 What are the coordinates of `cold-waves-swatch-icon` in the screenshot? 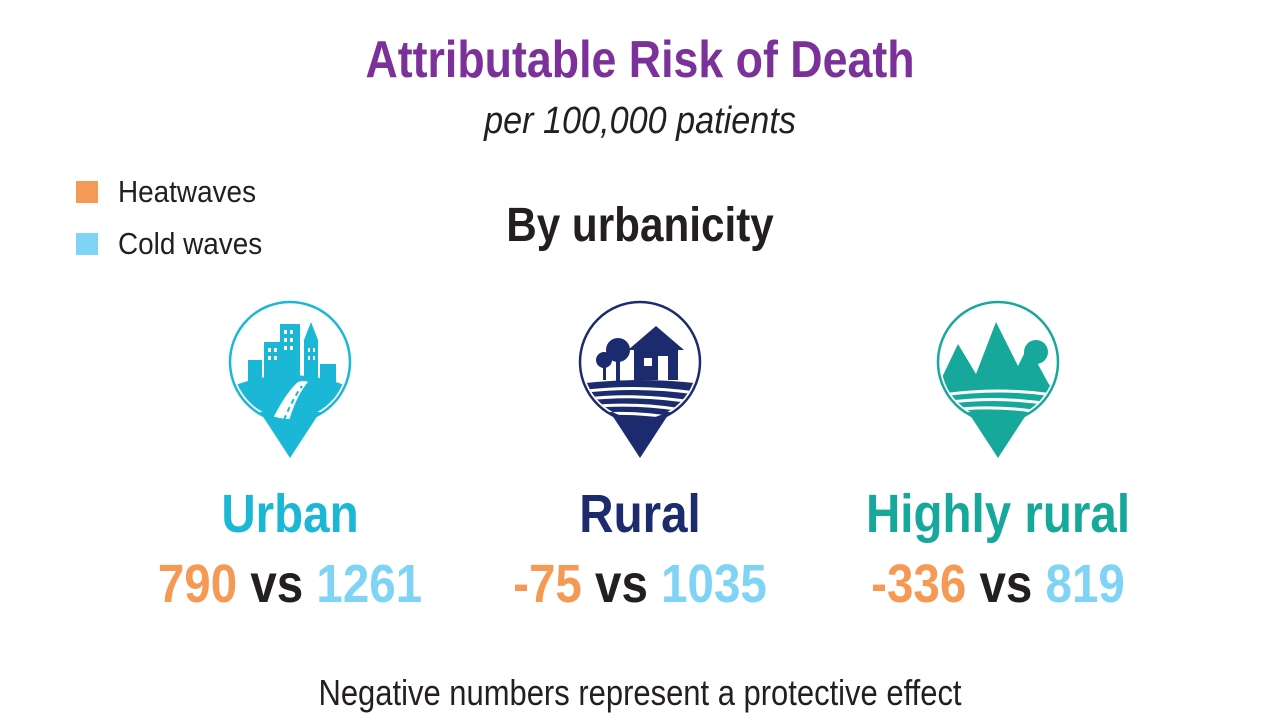 It's located at (87, 244).